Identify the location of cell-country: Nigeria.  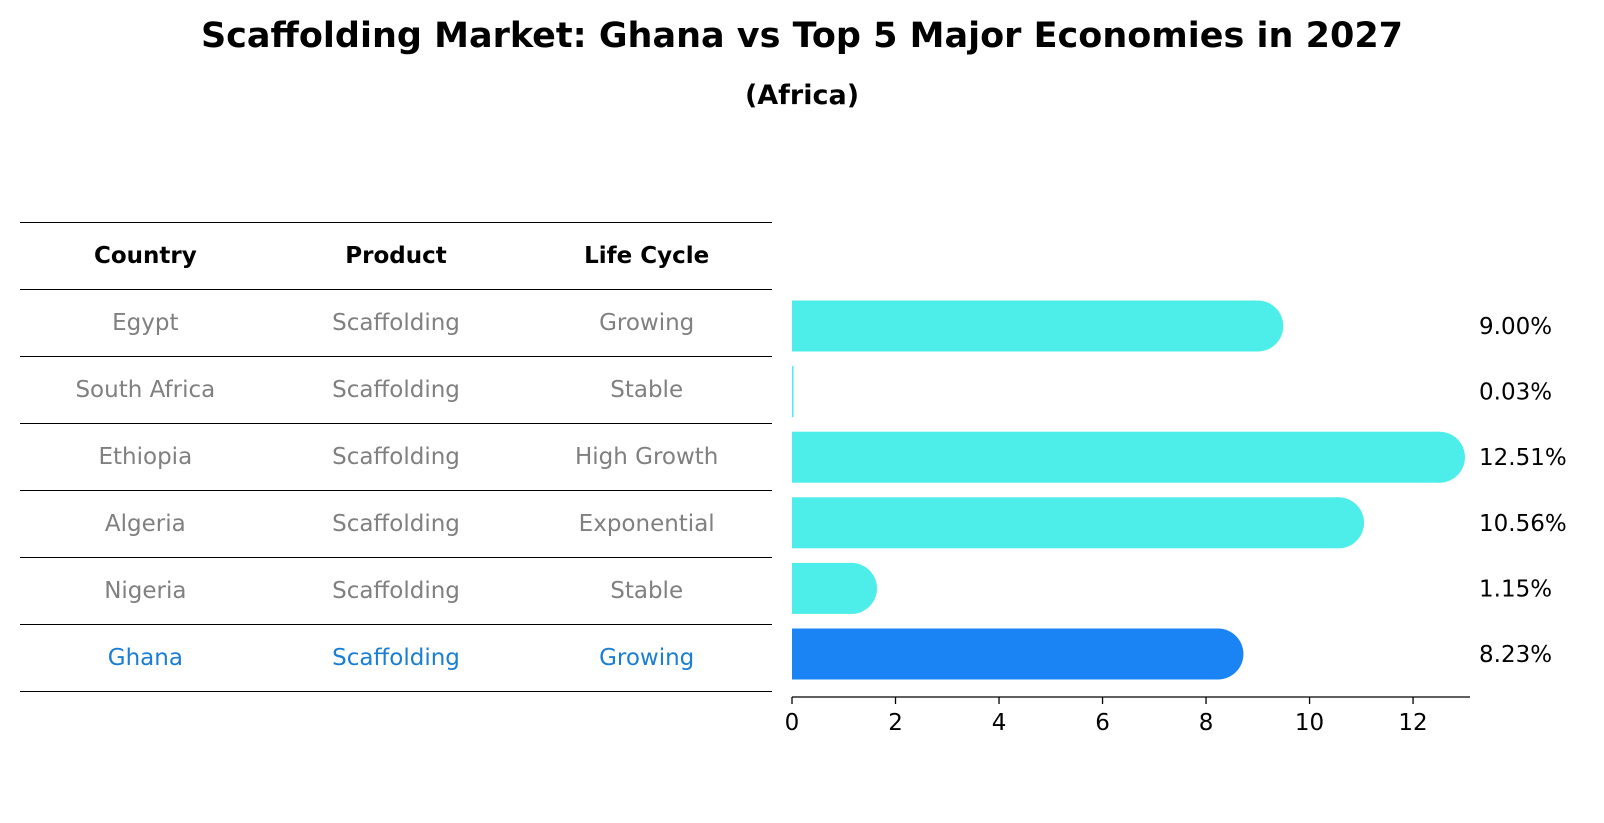
(145, 591).